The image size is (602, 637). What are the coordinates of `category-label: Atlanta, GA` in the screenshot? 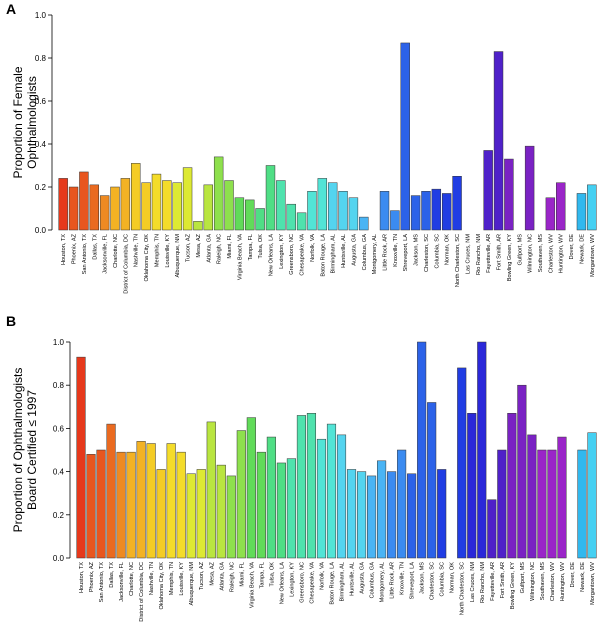 It's located at (222, 576).